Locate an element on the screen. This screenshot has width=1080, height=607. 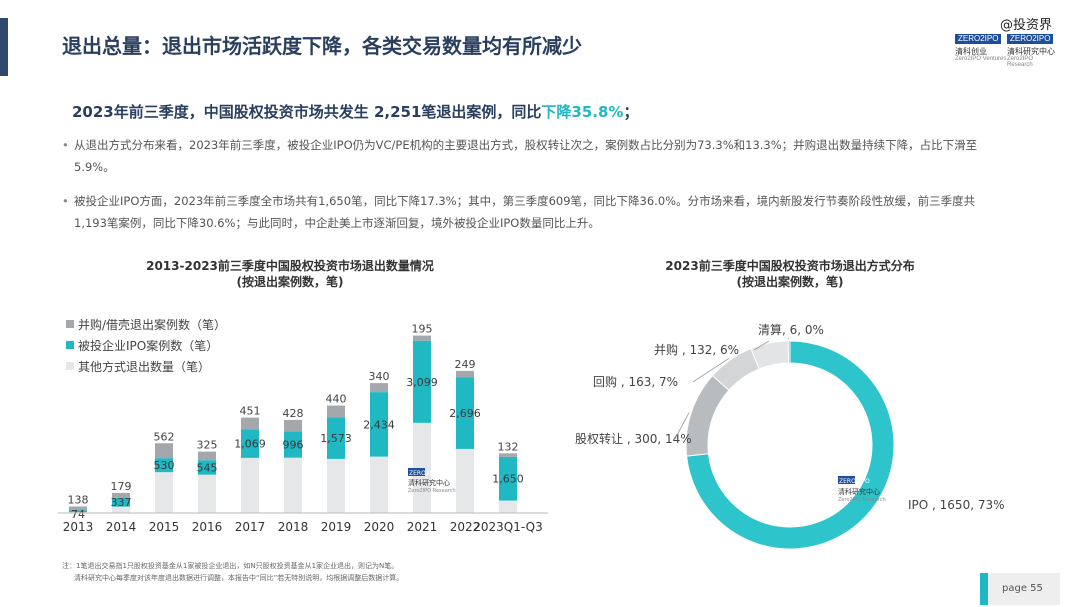
data-label-mna: 440 is located at coordinates (336, 399).